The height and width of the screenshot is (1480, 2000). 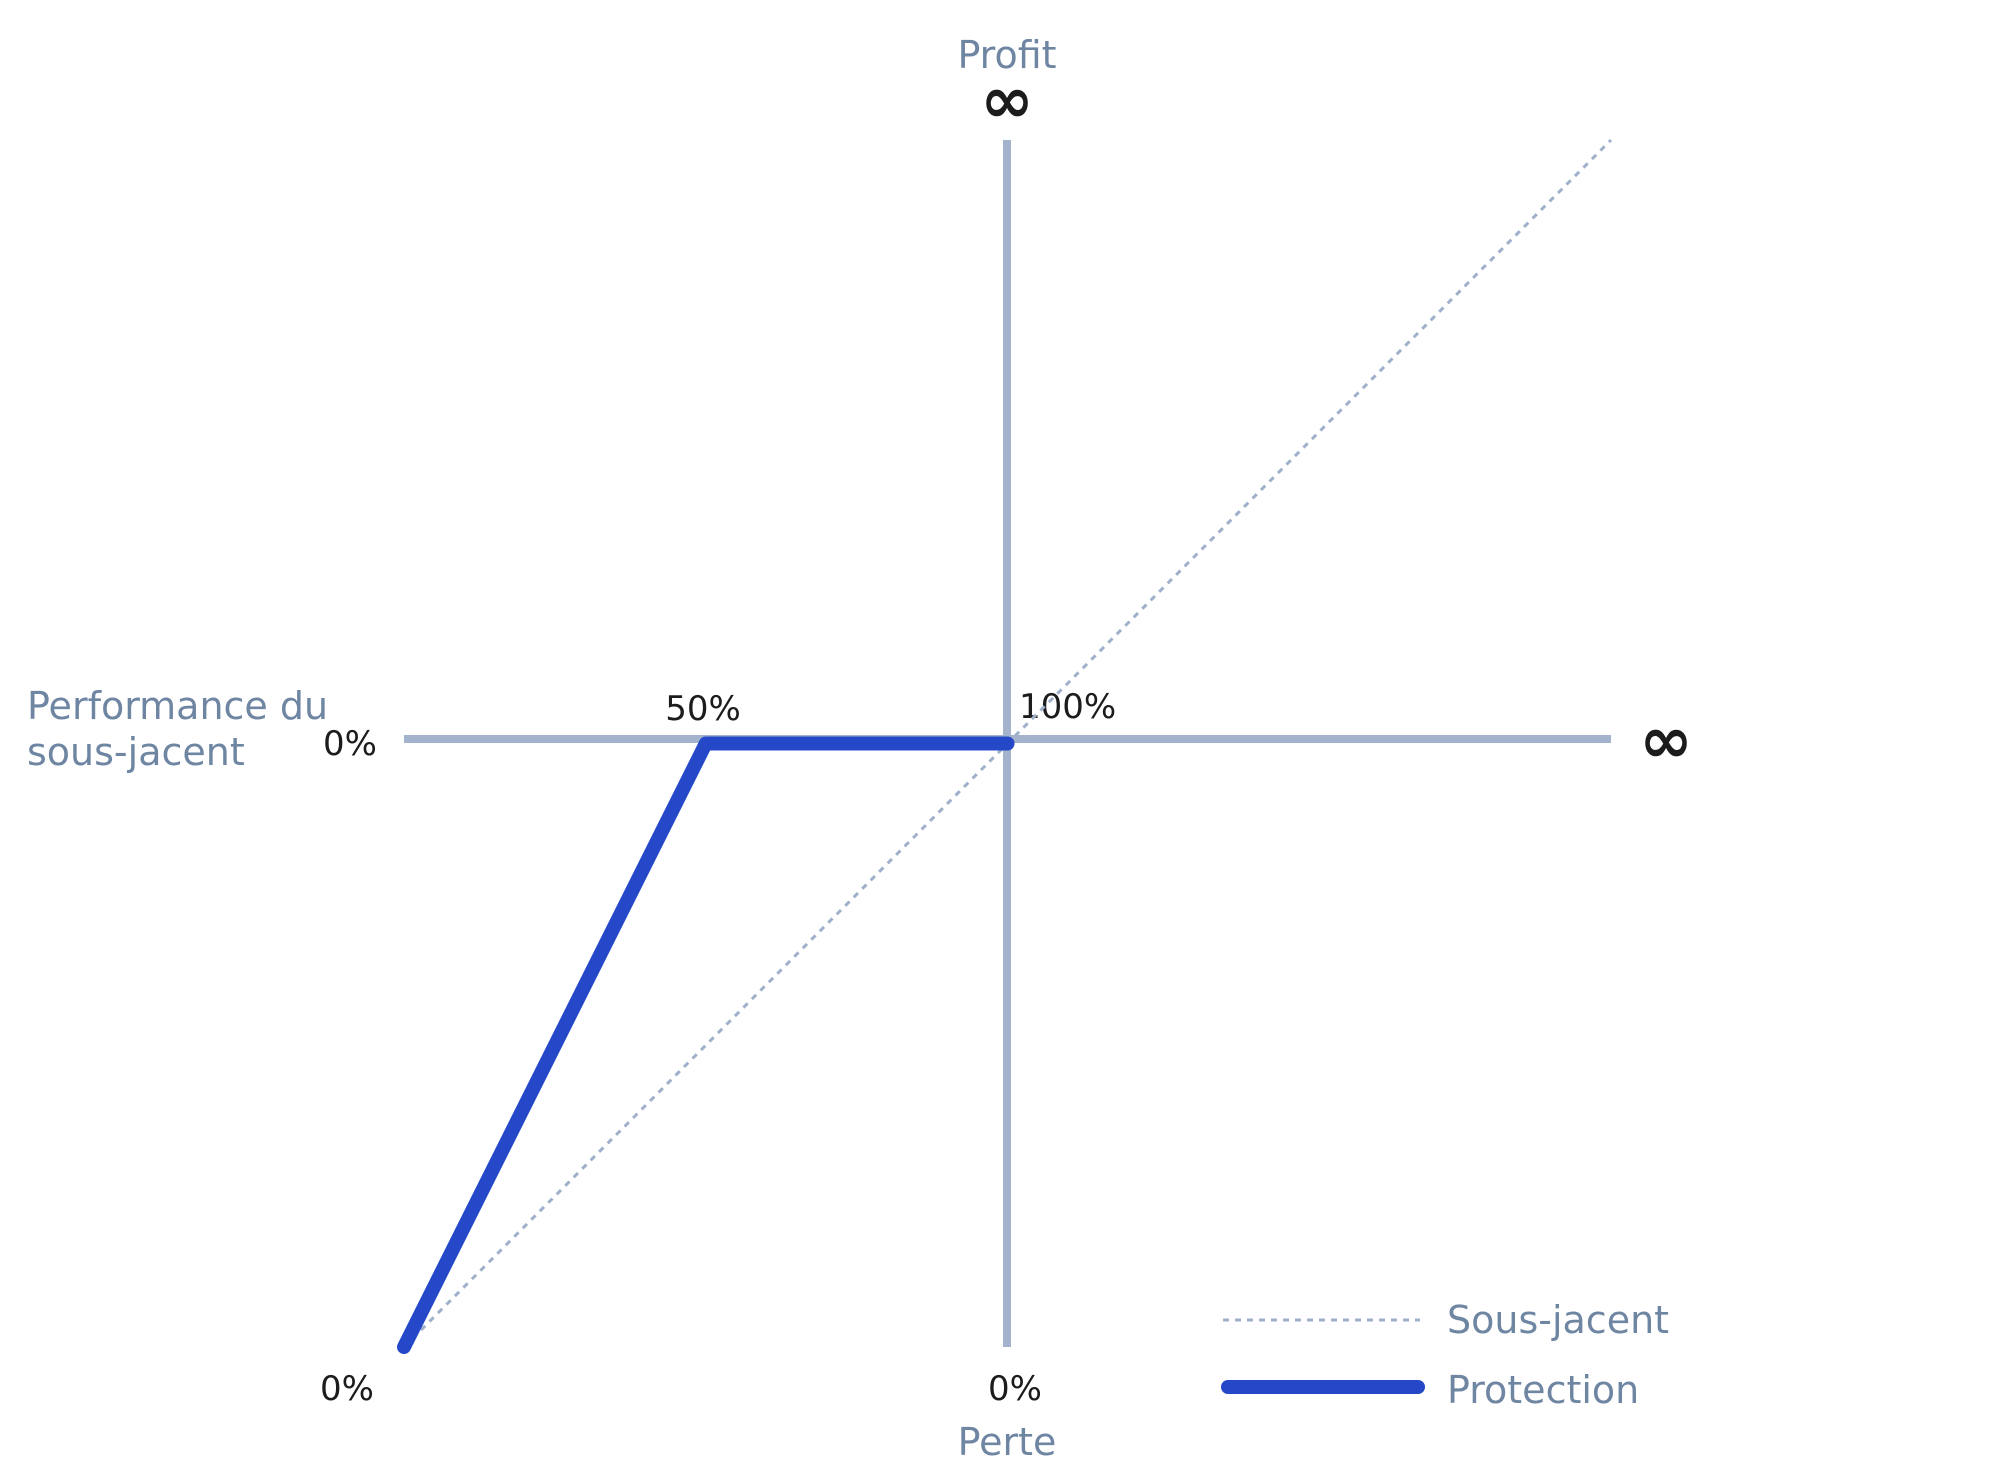 What do you see at coordinates (1665, 741) in the screenshot?
I see `x-axis-infinity-label: ∞` at bounding box center [1665, 741].